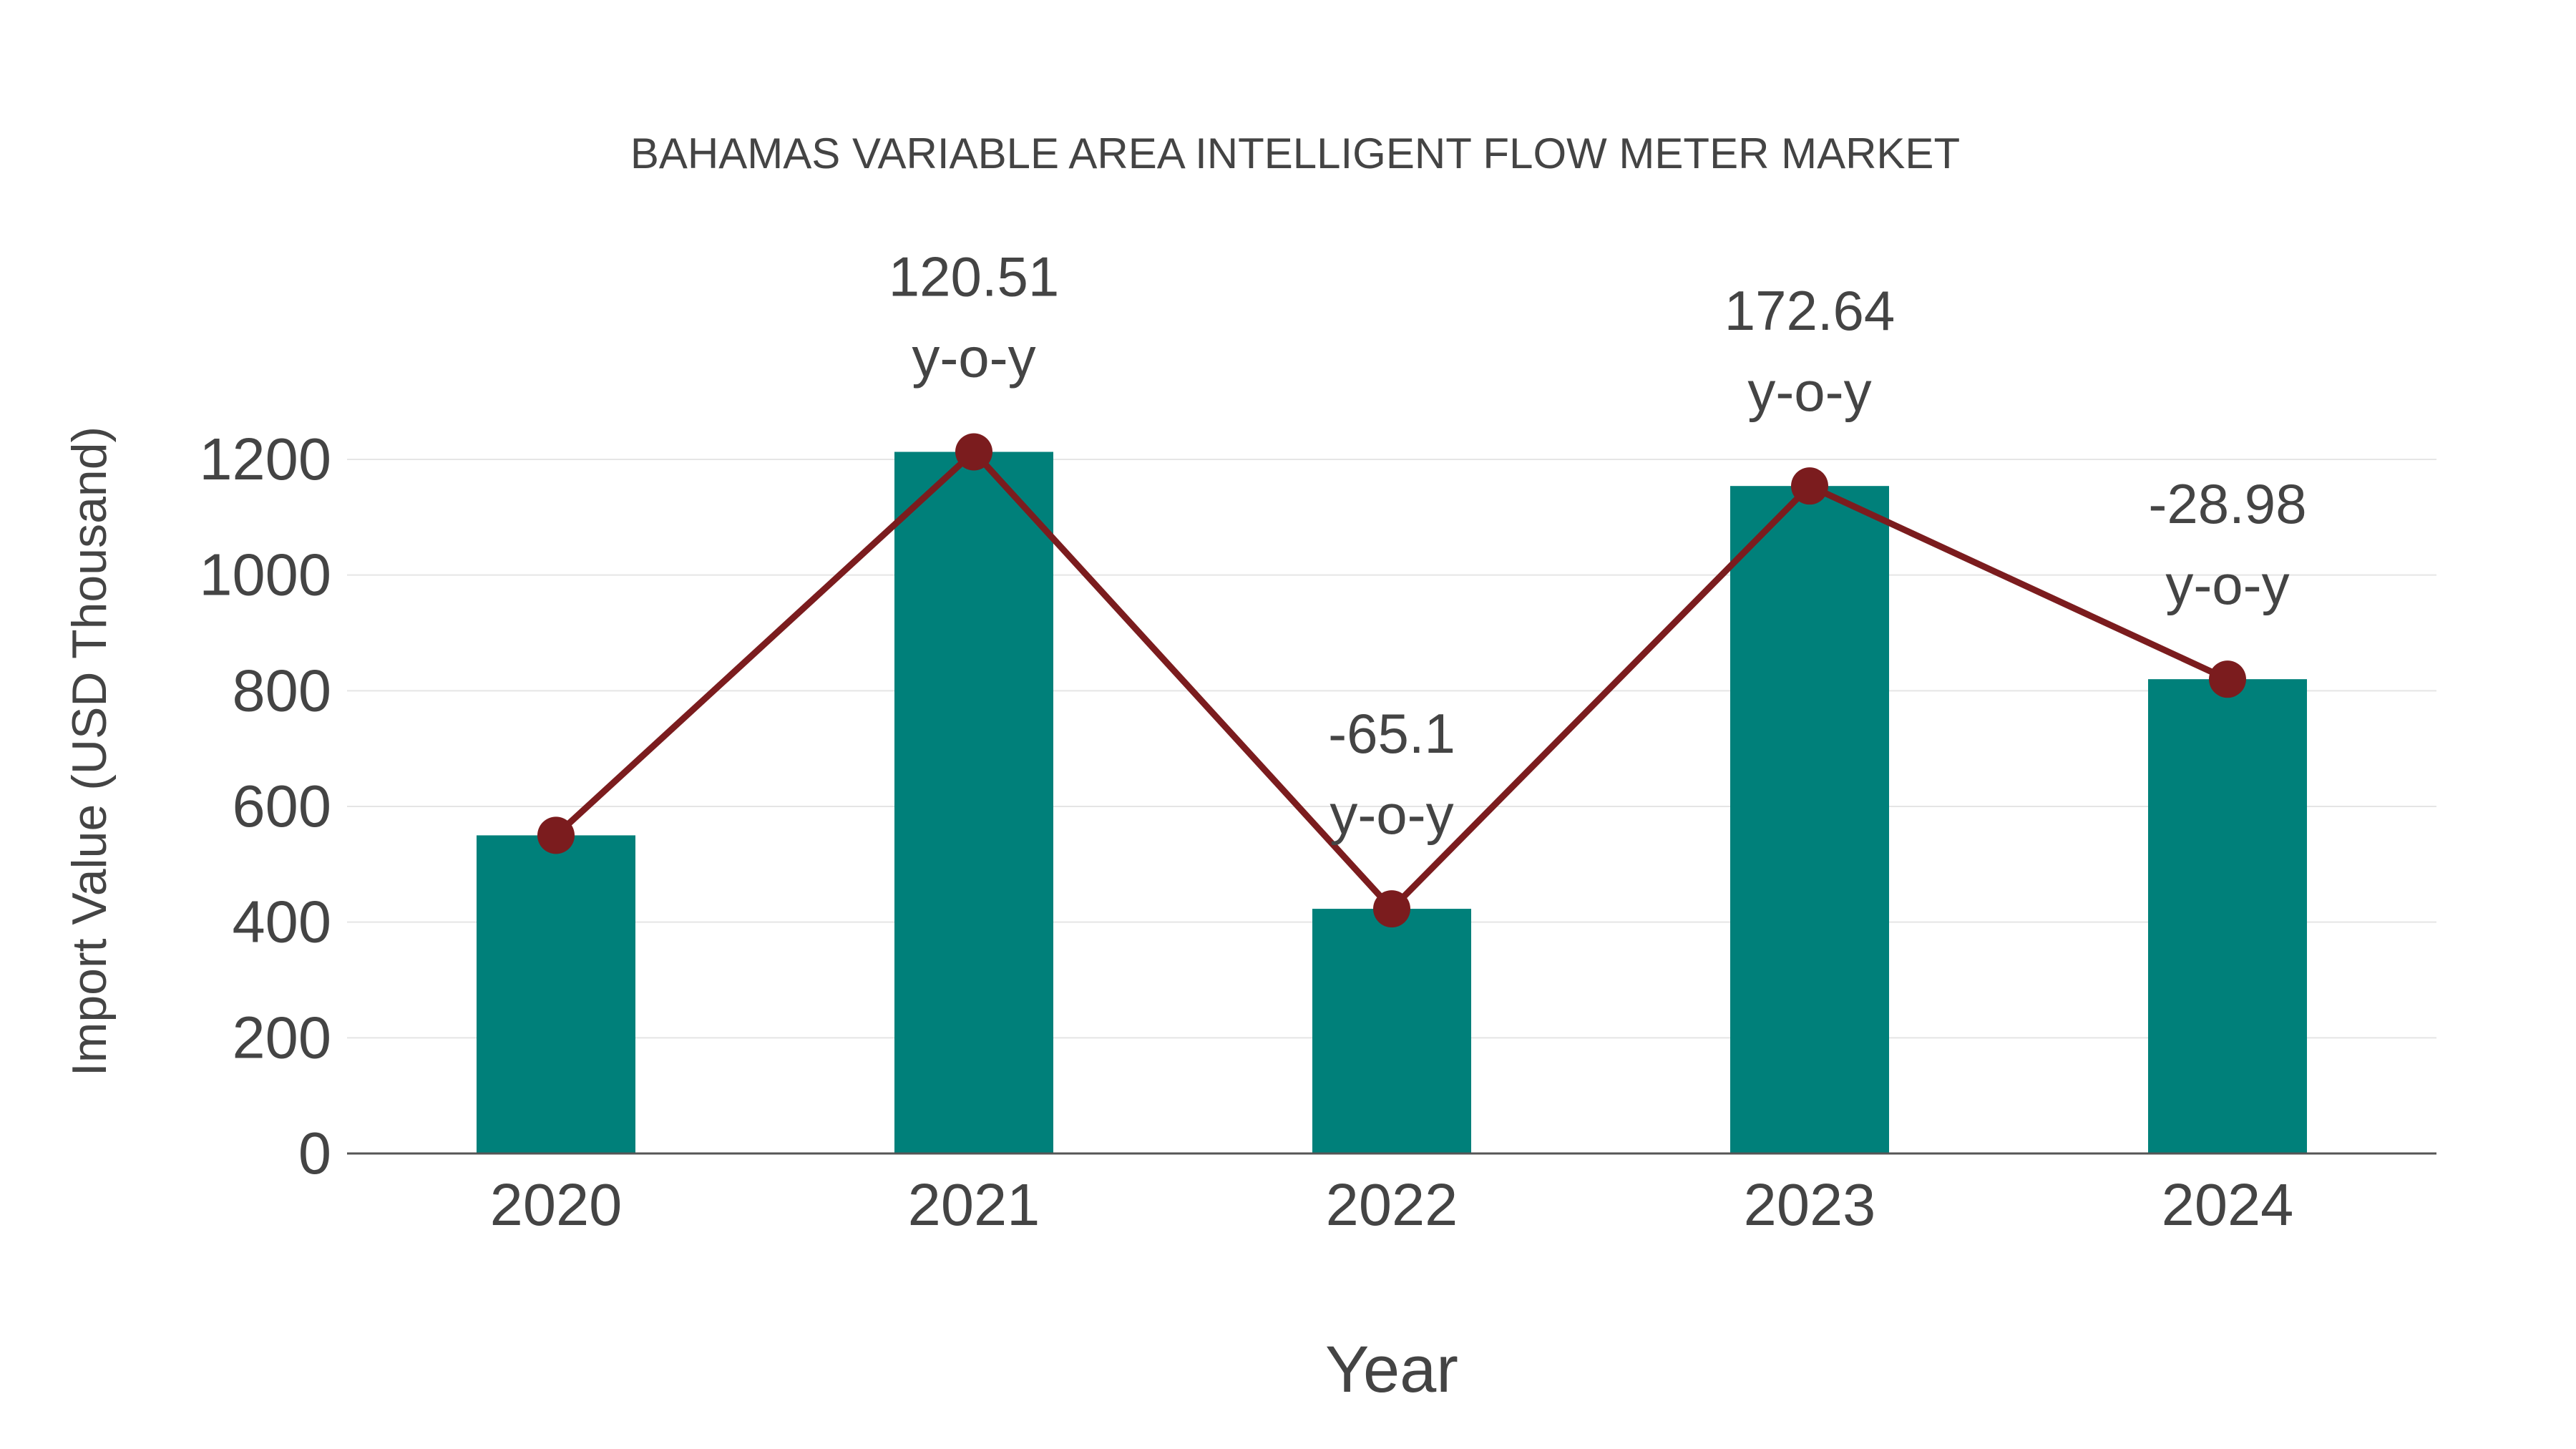 This screenshot has height=1449, width=2576. I want to click on annotation-value: 172.64, so click(1810, 310).